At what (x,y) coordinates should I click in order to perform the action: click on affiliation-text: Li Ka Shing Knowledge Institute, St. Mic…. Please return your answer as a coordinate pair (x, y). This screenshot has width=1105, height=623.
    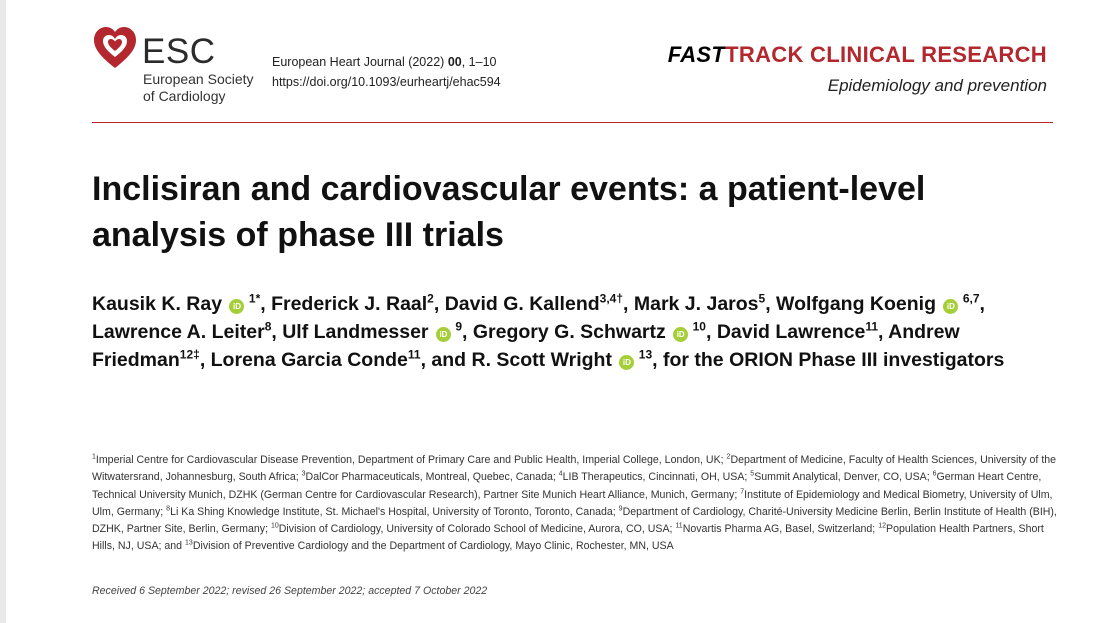
    Looking at the image, I should click on (394, 511).